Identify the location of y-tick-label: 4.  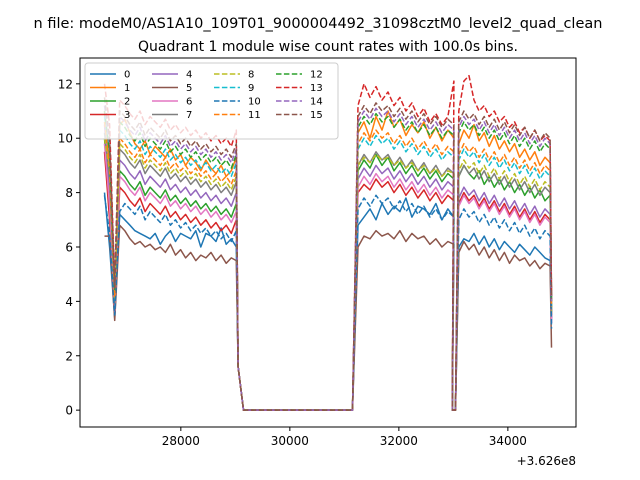
(69, 302).